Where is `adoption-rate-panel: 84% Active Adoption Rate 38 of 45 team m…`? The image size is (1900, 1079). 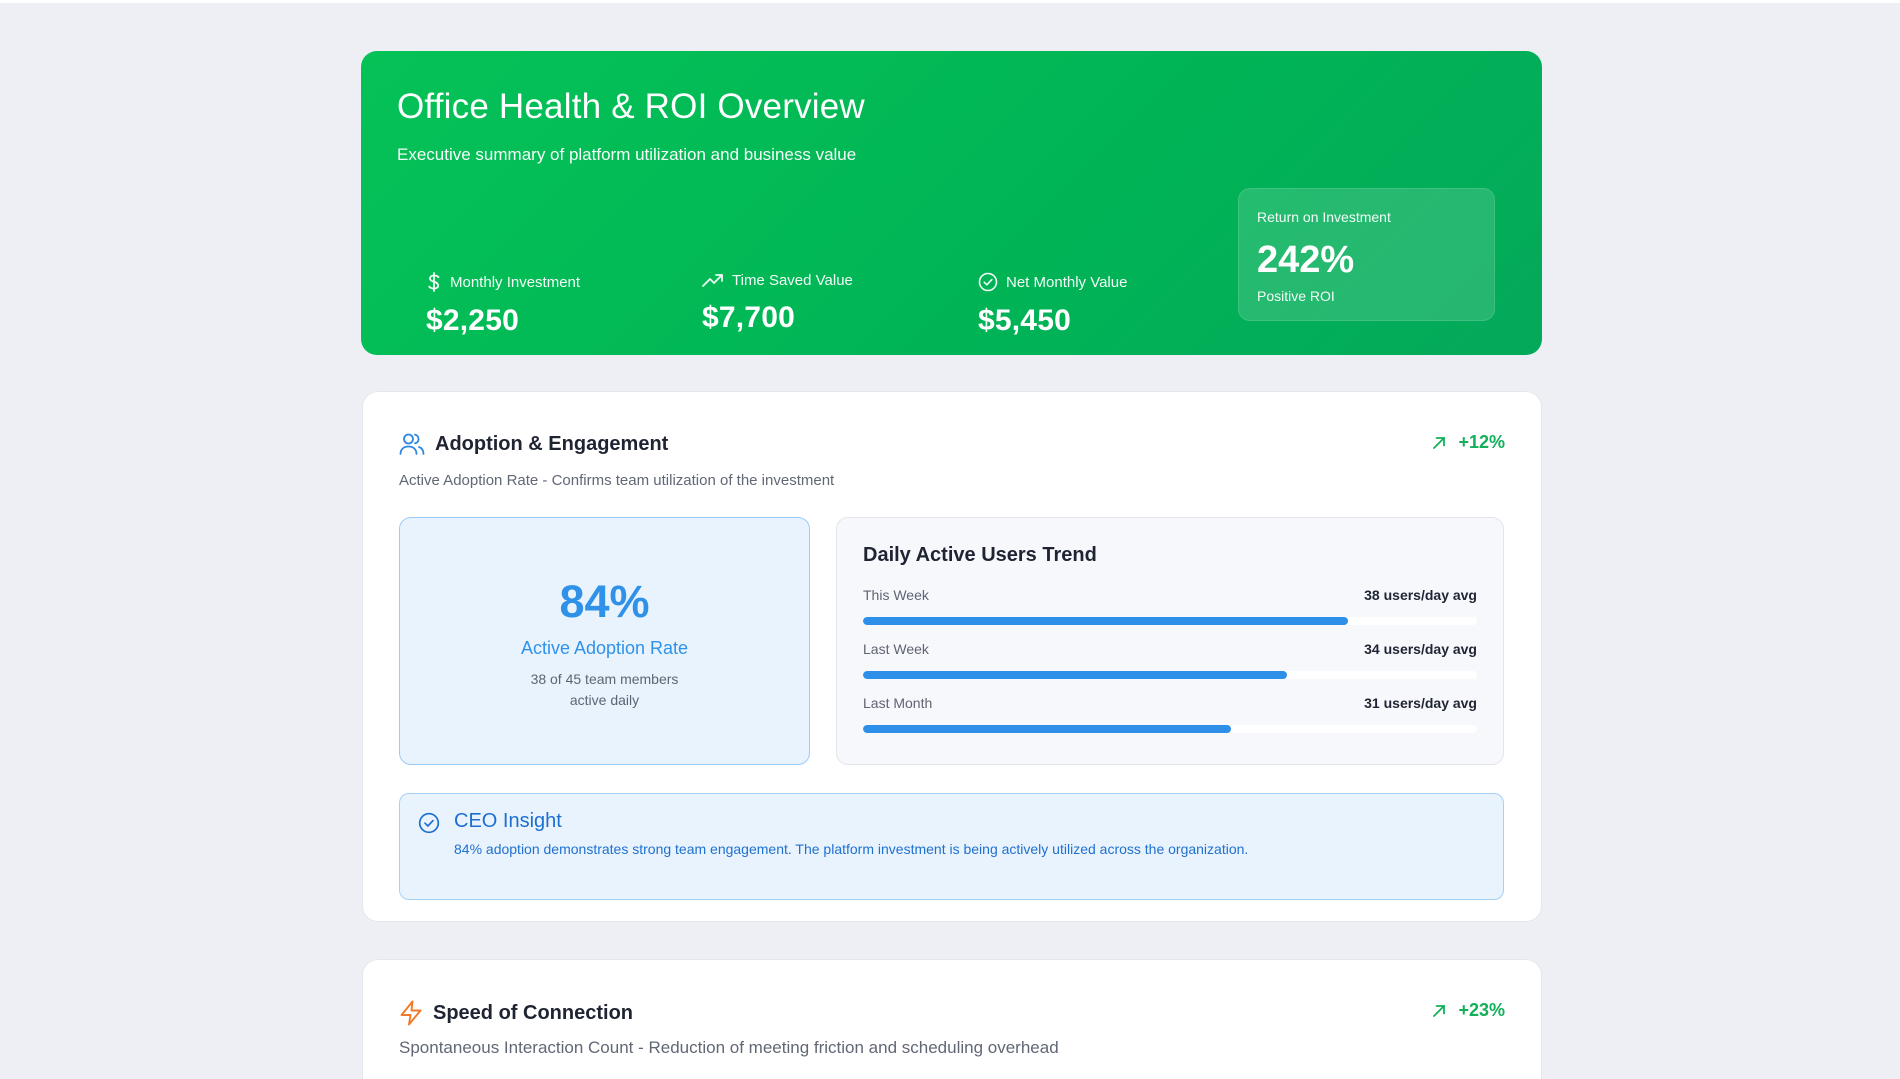
adoption-rate-panel: 84% Active Adoption Rate 38 of 45 team m… is located at coordinates (604, 641).